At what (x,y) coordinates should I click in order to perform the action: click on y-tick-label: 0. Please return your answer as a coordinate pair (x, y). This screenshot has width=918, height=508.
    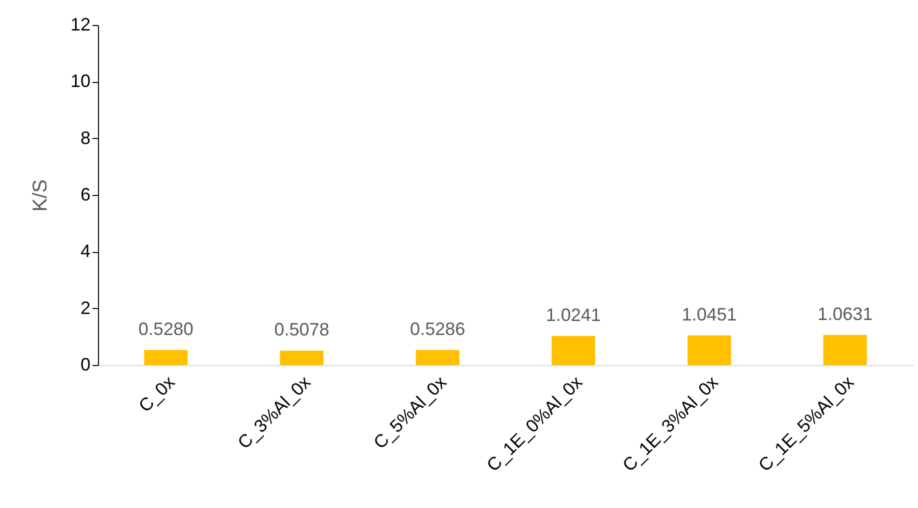
    Looking at the image, I should click on (85, 364).